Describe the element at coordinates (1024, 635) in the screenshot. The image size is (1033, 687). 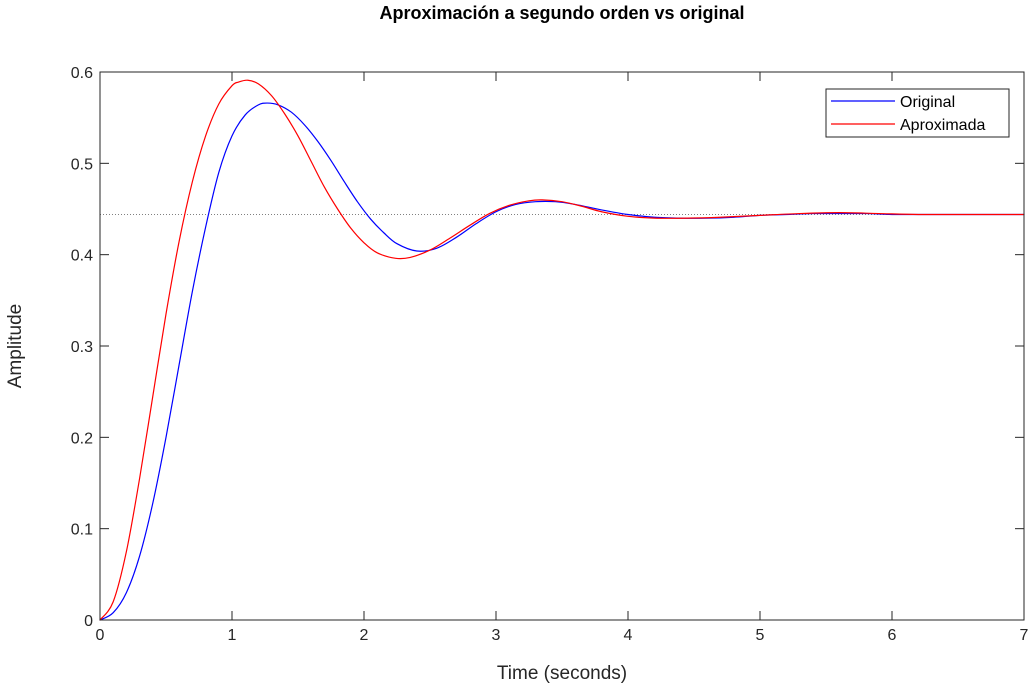
I see `x-tick-label: 7` at that location.